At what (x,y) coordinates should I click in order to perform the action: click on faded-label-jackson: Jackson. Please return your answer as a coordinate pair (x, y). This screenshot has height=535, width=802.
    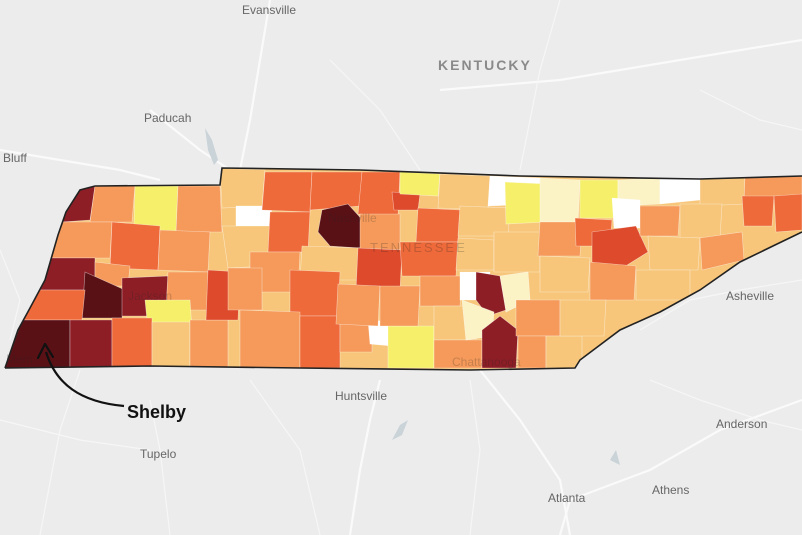
    Looking at the image, I should click on (150, 296).